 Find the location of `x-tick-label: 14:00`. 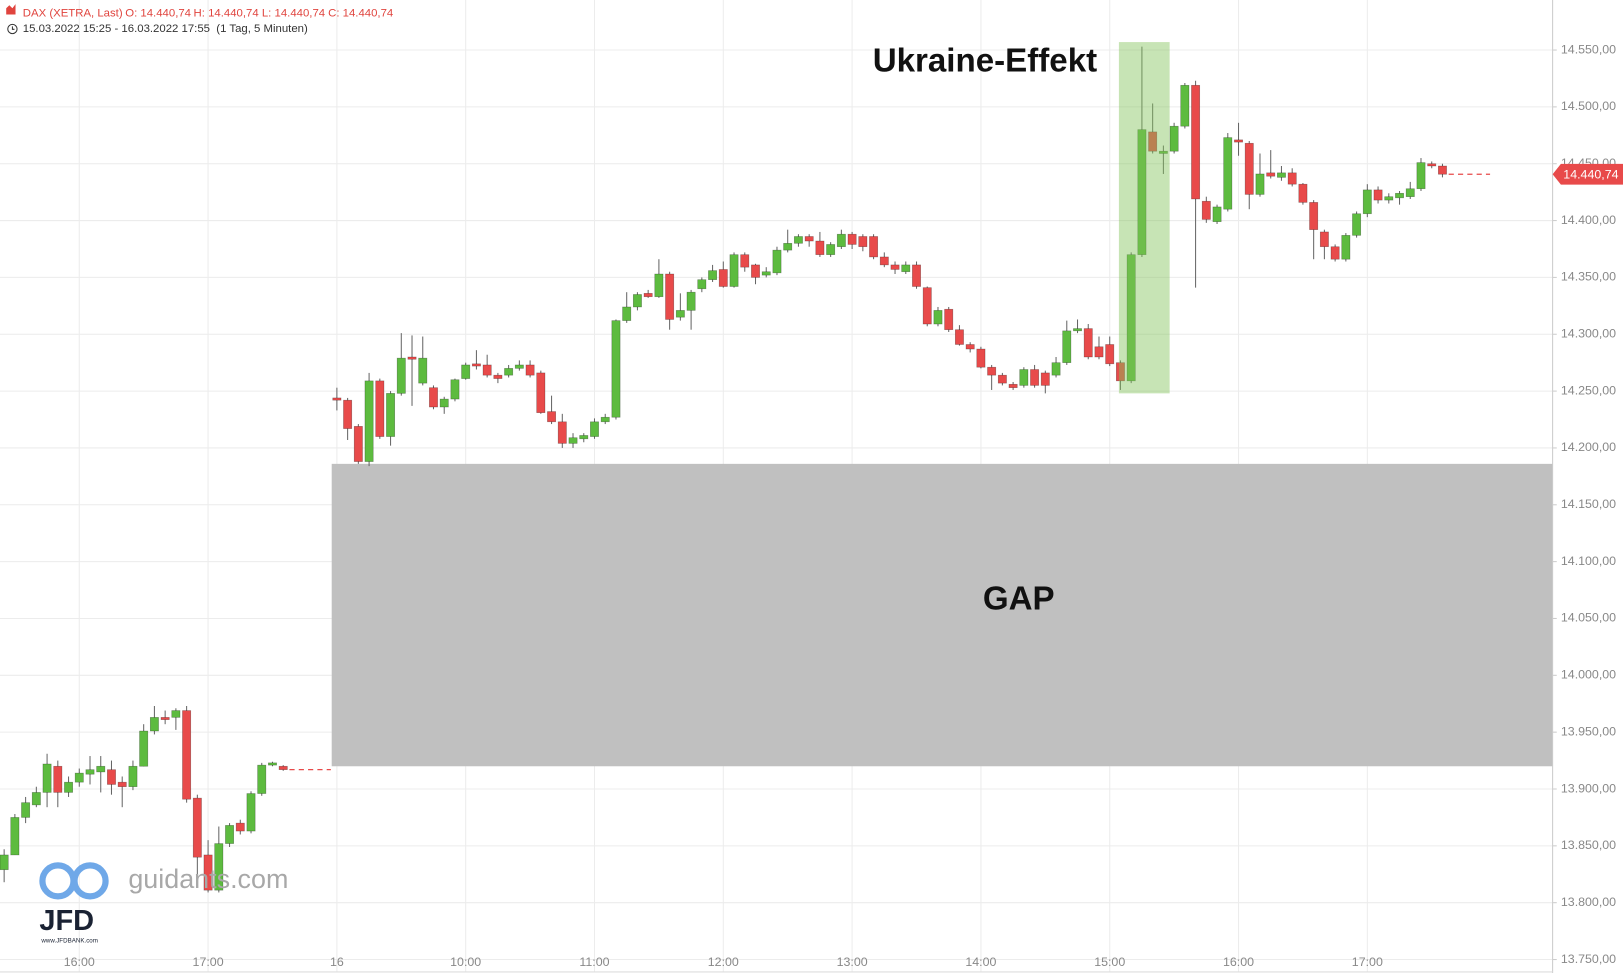

x-tick-label: 14:00 is located at coordinates (980, 962).